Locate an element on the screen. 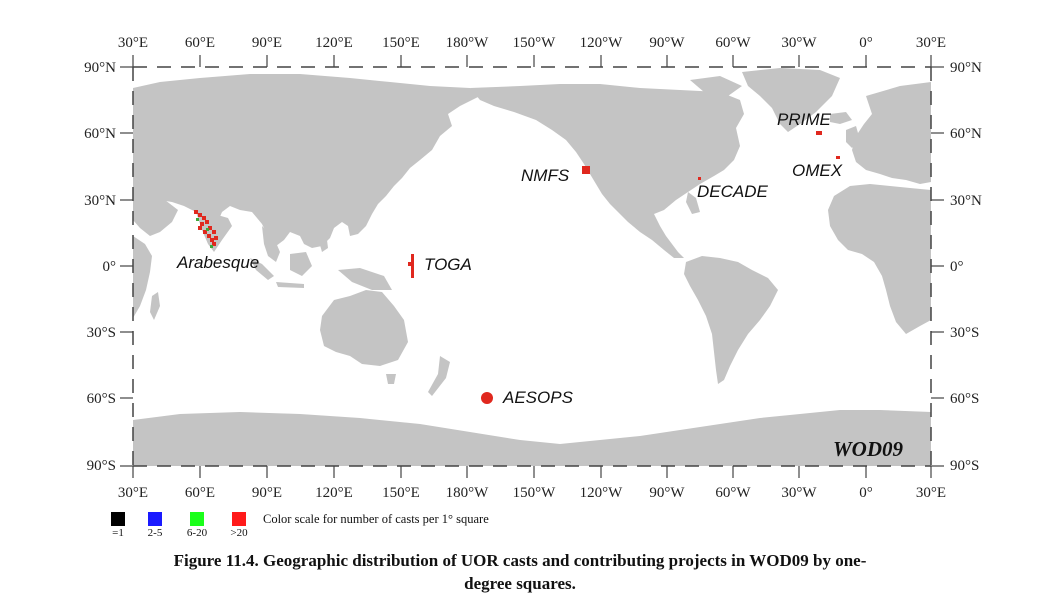 Image resolution: width=1040 pixels, height=601 pixels. bottom-lon-label: 30°E is located at coordinates (133, 493).